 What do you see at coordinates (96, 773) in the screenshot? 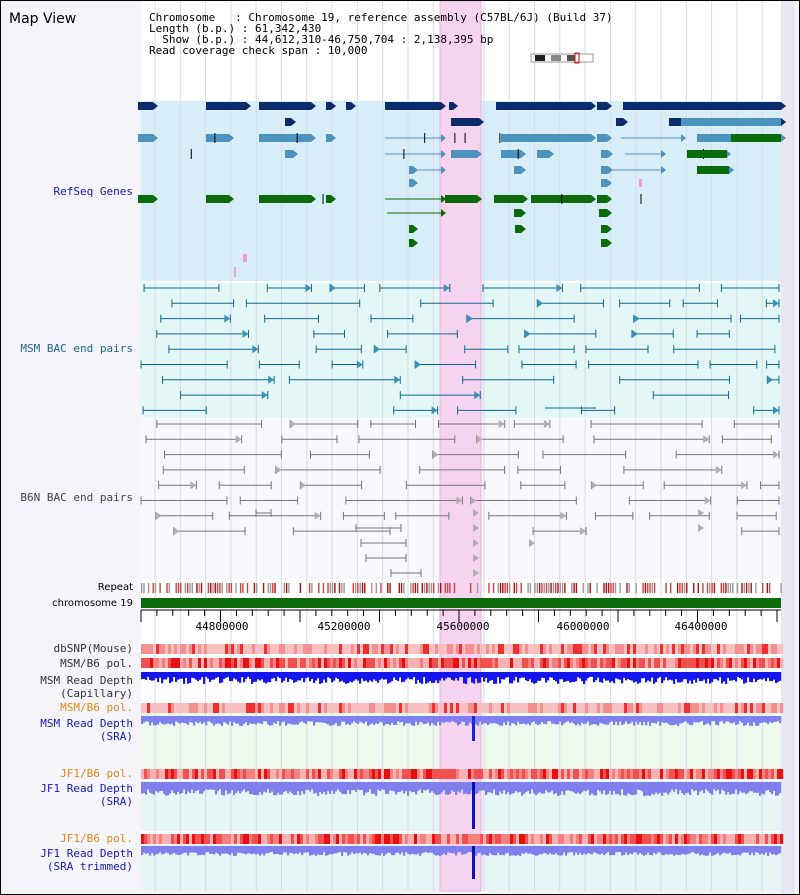
I see `jf1-b6-pol-label: JF1/B6 pol.` at bounding box center [96, 773].